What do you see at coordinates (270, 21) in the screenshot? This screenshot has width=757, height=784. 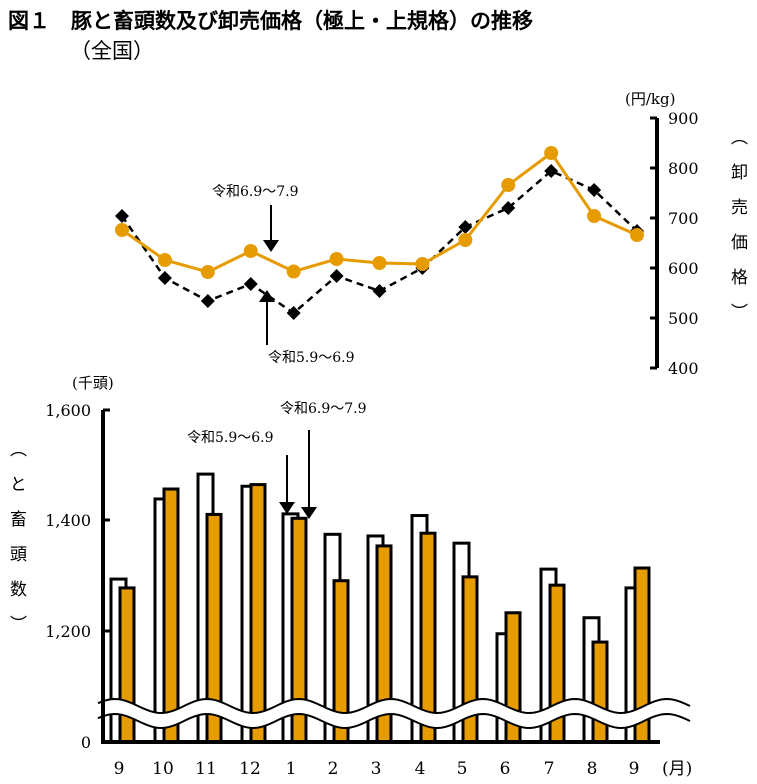 I see `title-line-1: 図１ 豚と畜頭数及び卸売価格（極上・上規格）の推移` at bounding box center [270, 21].